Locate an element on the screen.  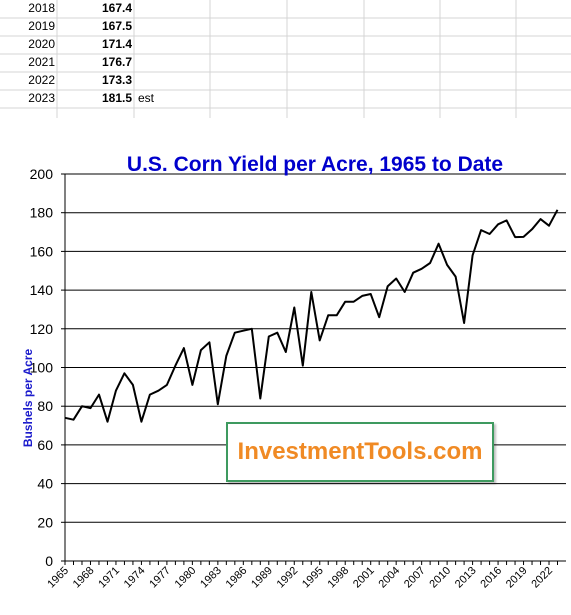
sheet-row: 2018 167.4 is located at coordinates (285, 8).